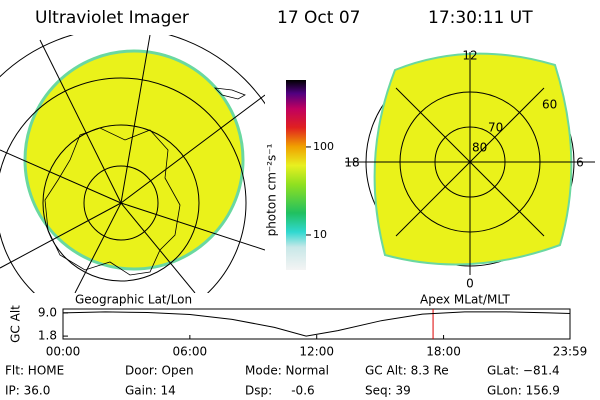  Describe the element at coordinates (470, 284) in the screenshot. I see `mlt-label: 0` at that location.